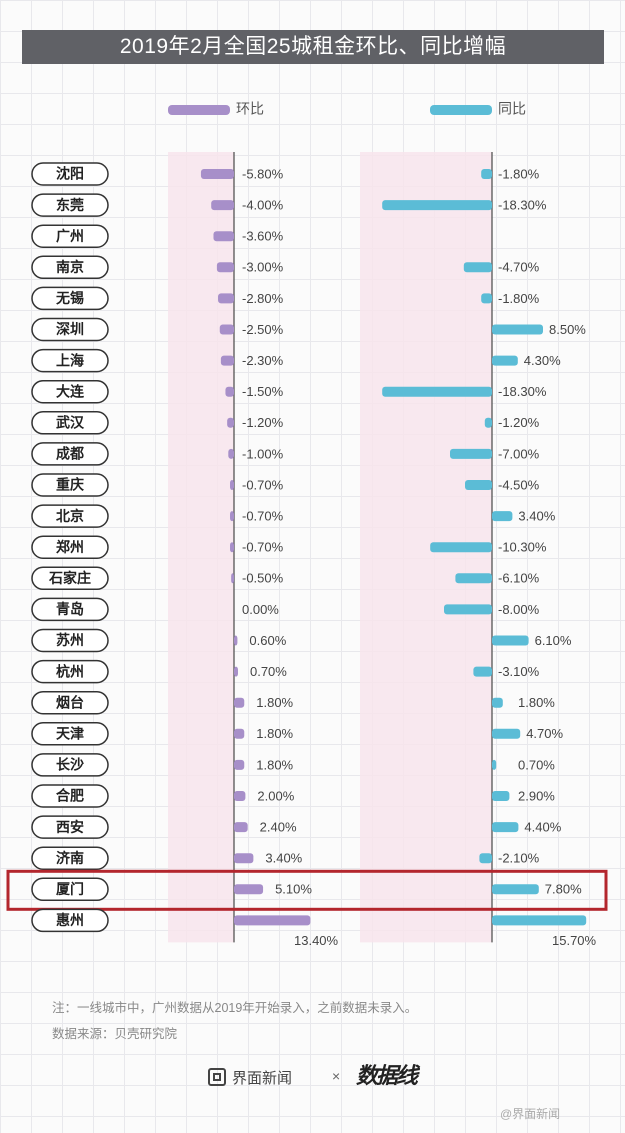  I want to click on tongbi-value-label: 4.40%, so click(542, 827).